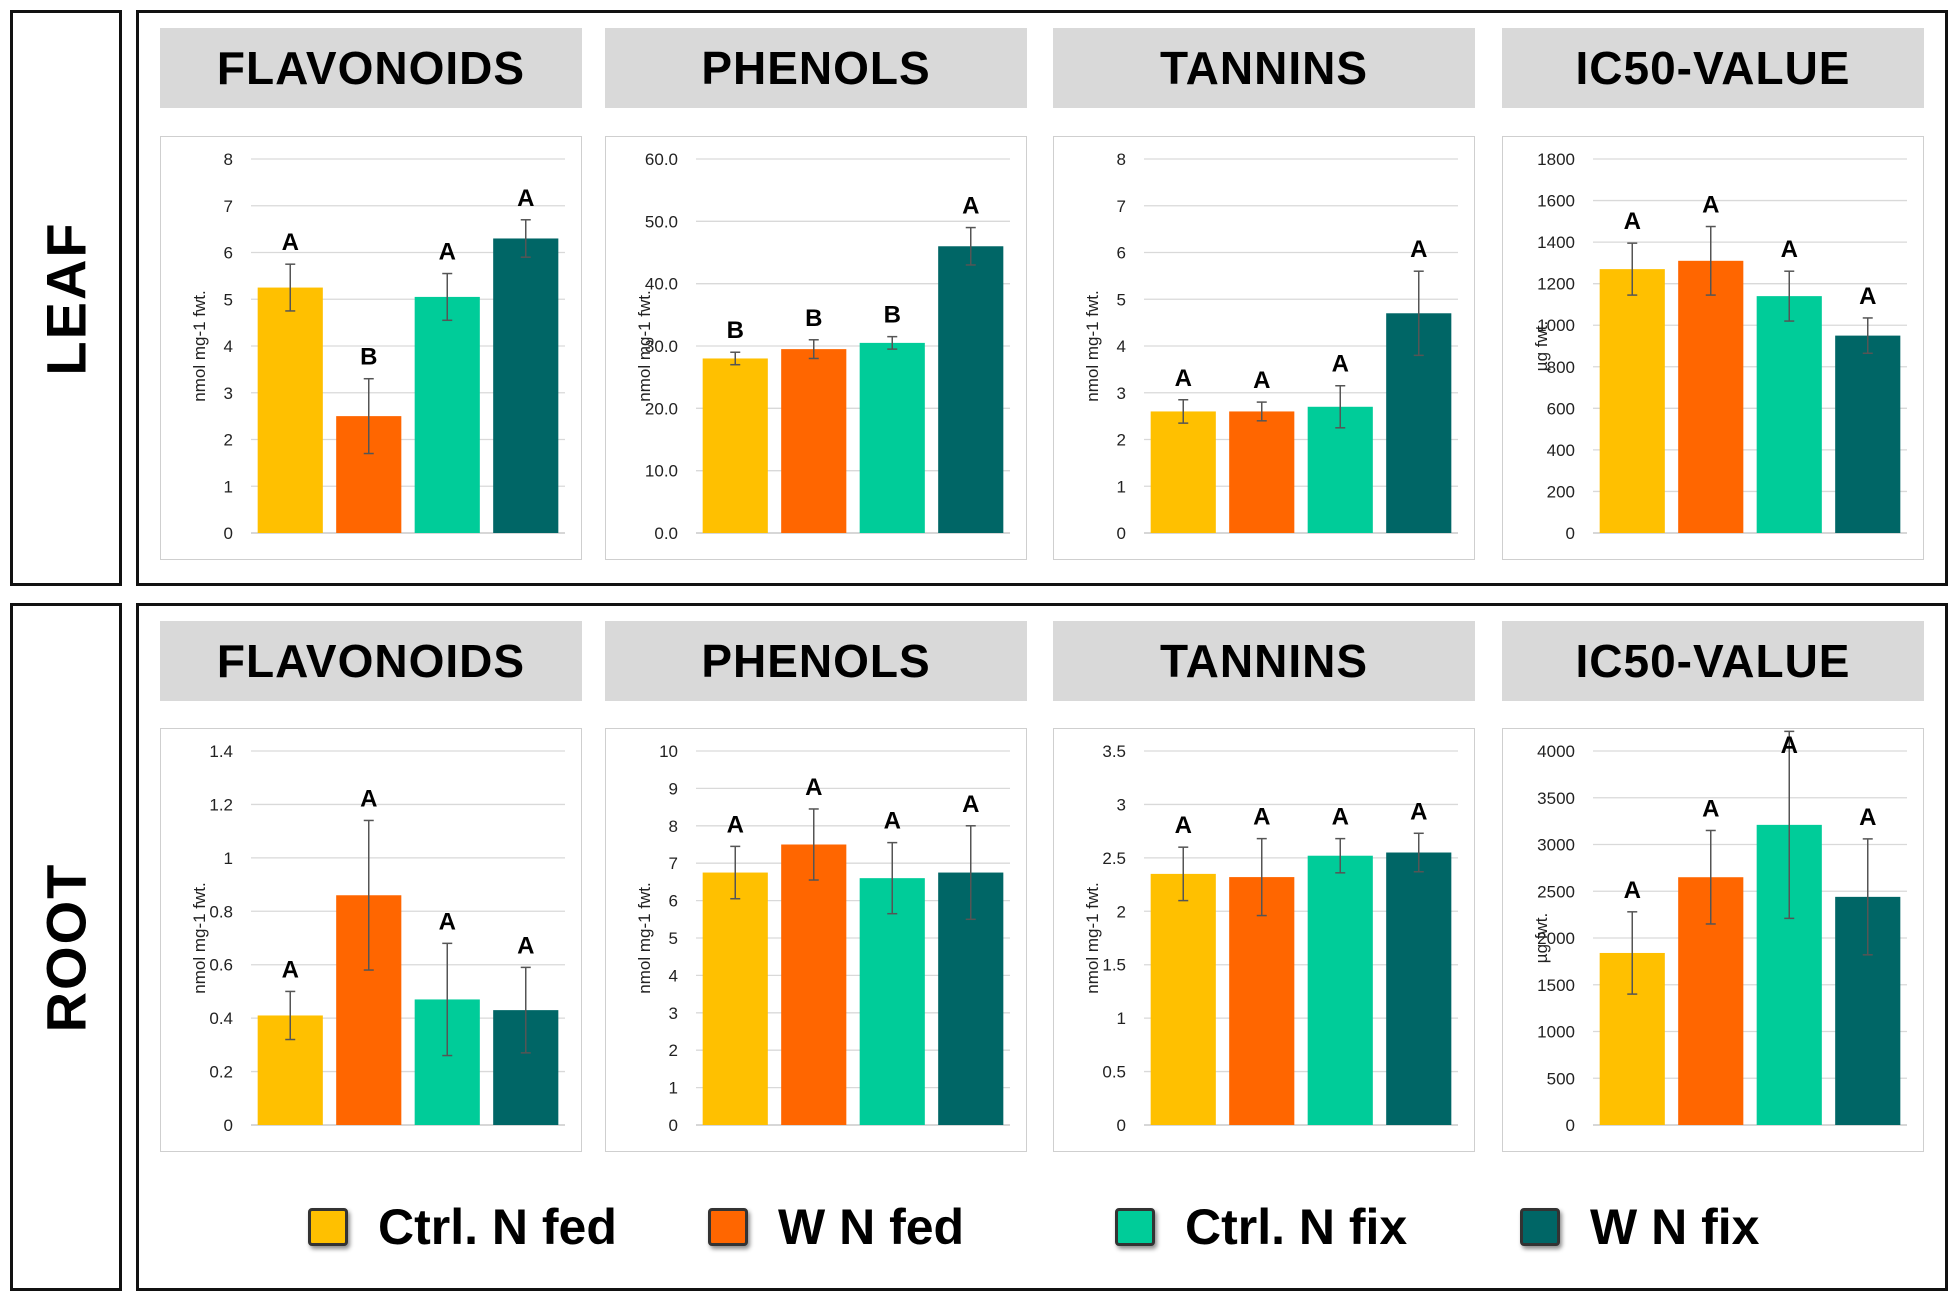  I want to click on root-phenols-header: PHENOLS, so click(816, 661).